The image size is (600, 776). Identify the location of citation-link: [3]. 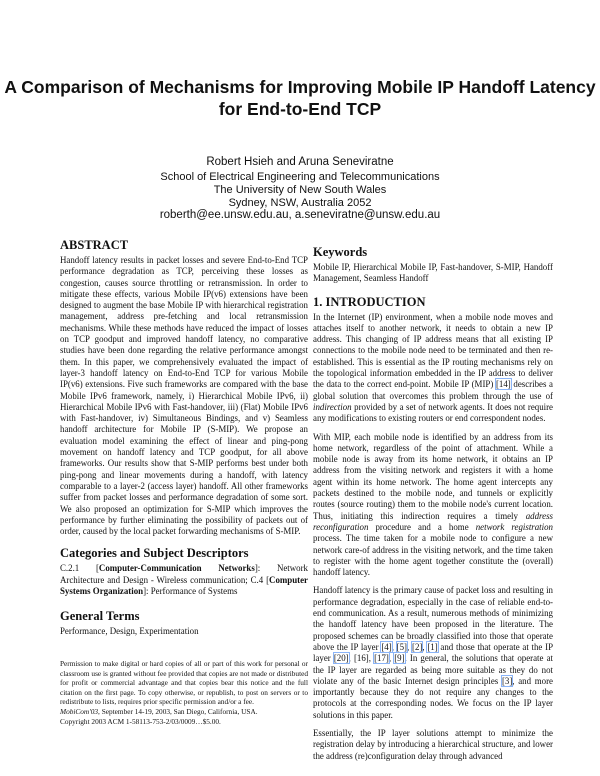
(507, 680).